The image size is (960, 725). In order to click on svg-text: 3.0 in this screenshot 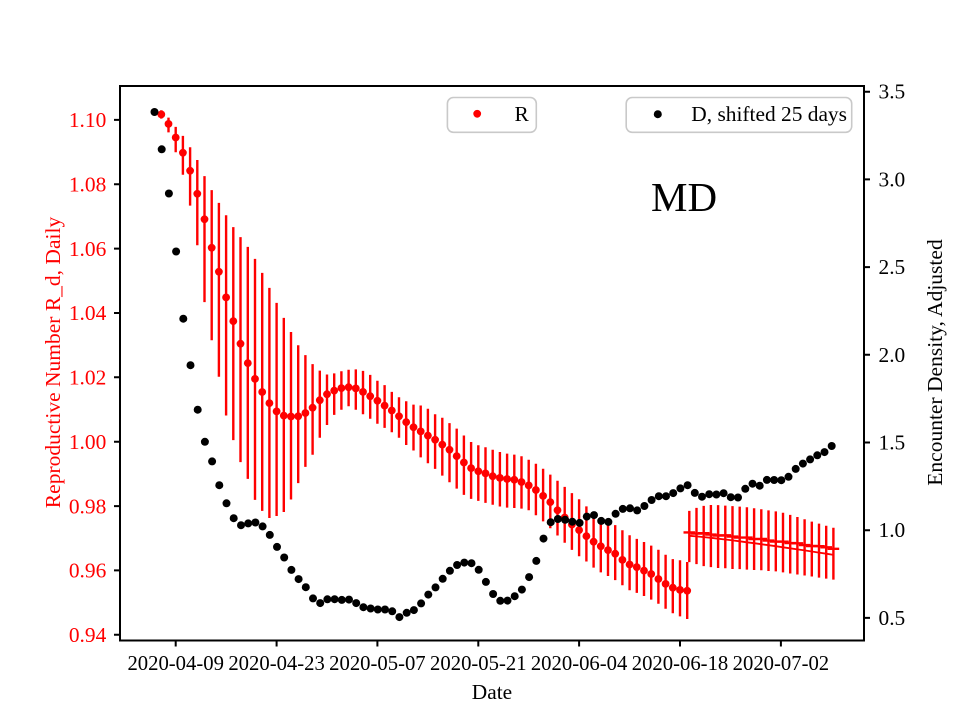, I will do `click(892, 179)`.